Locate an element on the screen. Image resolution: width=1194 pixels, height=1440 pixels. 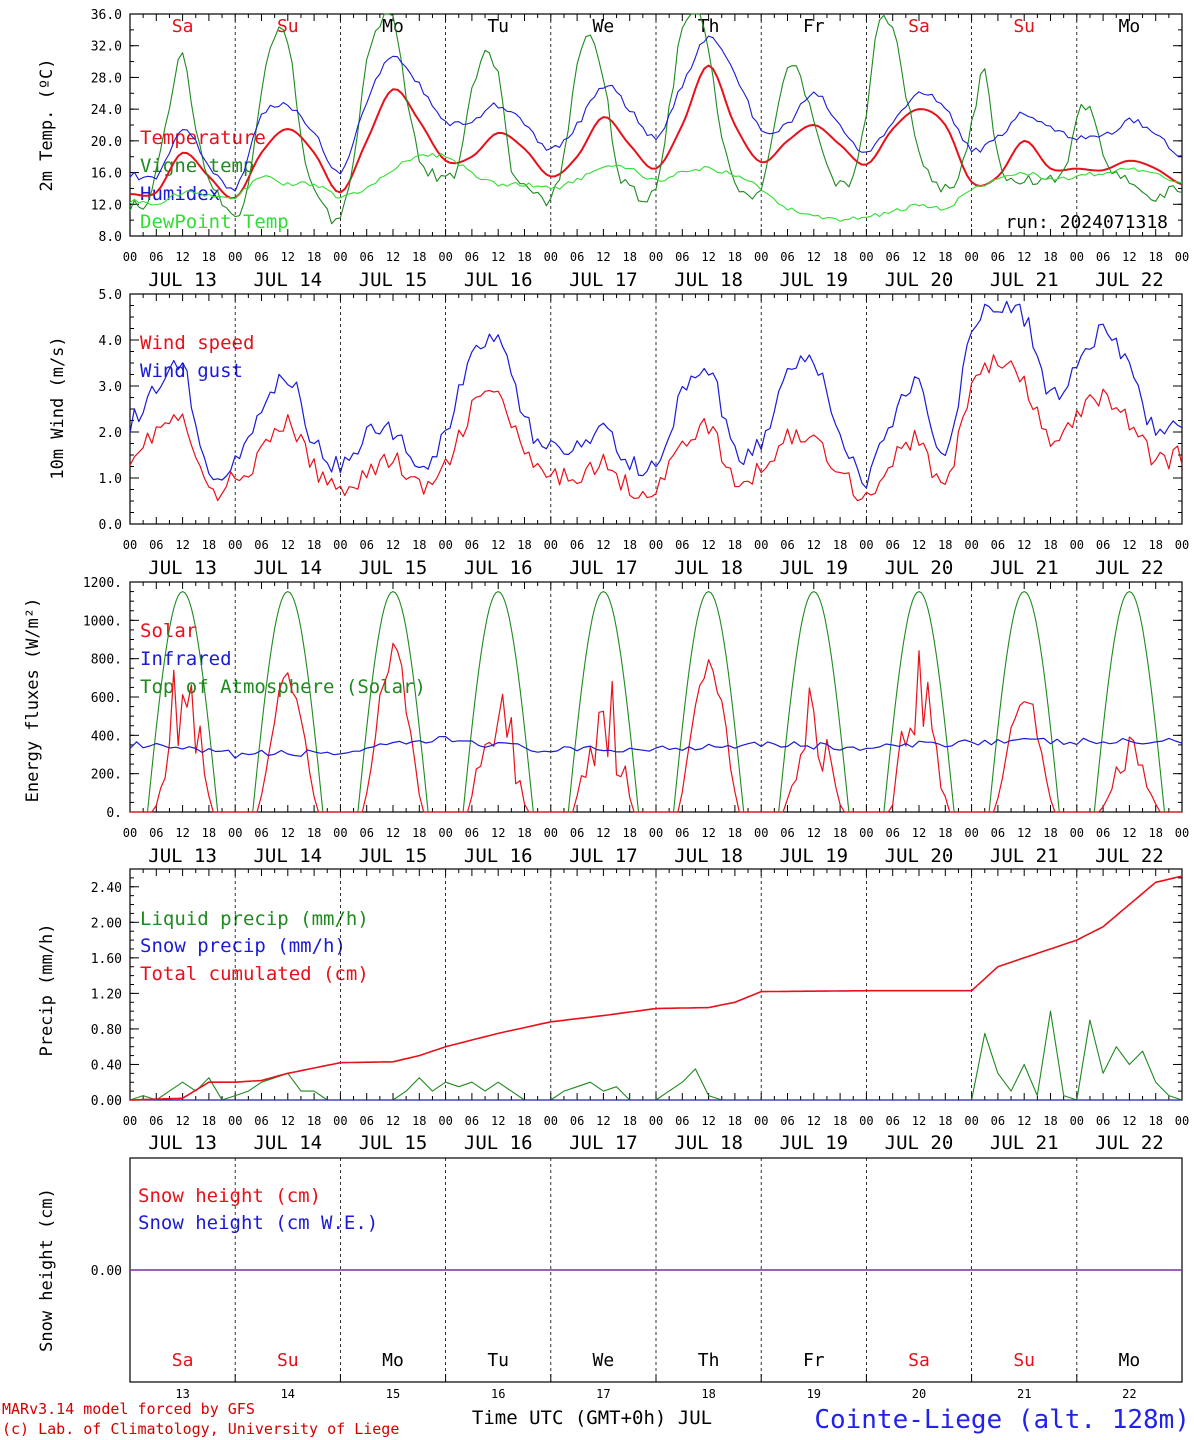
date-label: JUL 18 is located at coordinates (708, 1143).